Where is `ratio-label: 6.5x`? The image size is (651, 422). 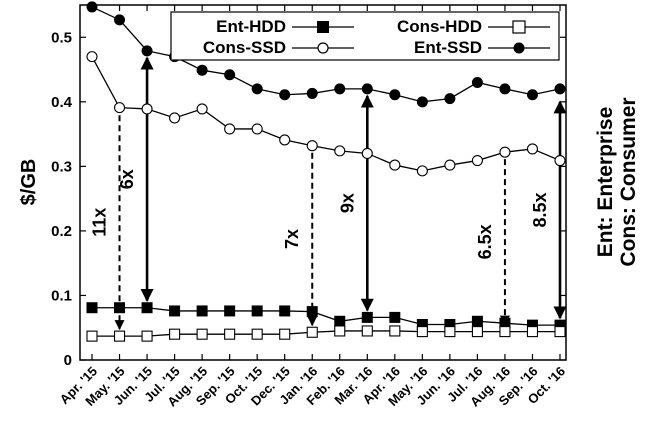
ratio-label: 6.5x is located at coordinates (485, 241).